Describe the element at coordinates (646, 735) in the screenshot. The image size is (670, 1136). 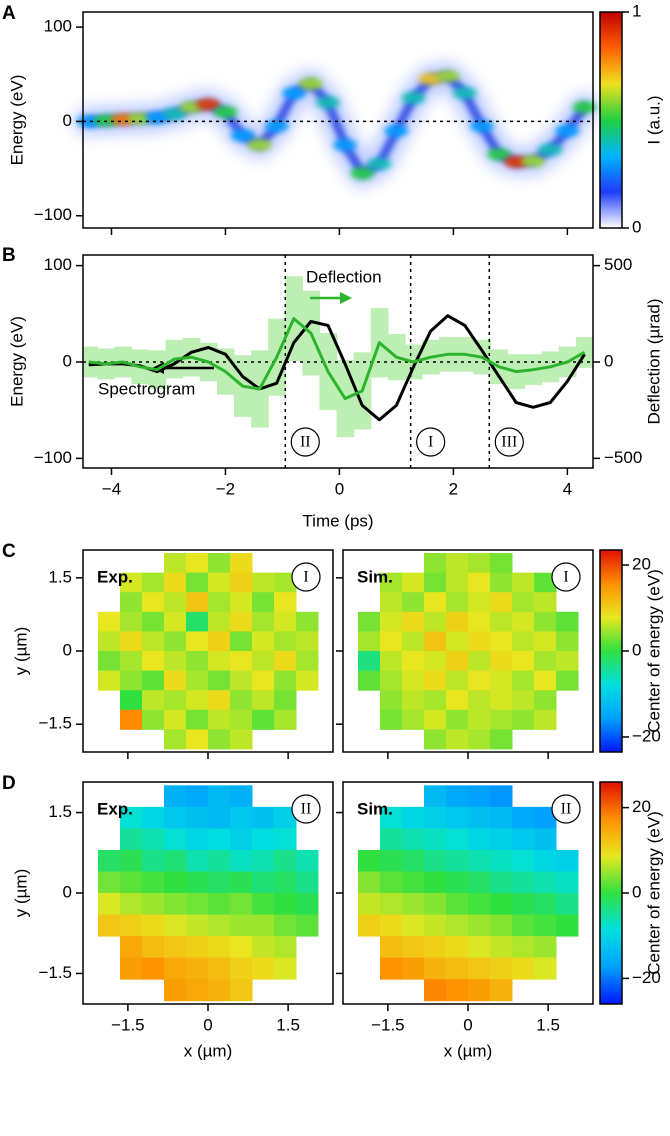
I see `colorbar-tick-label: −20` at that location.